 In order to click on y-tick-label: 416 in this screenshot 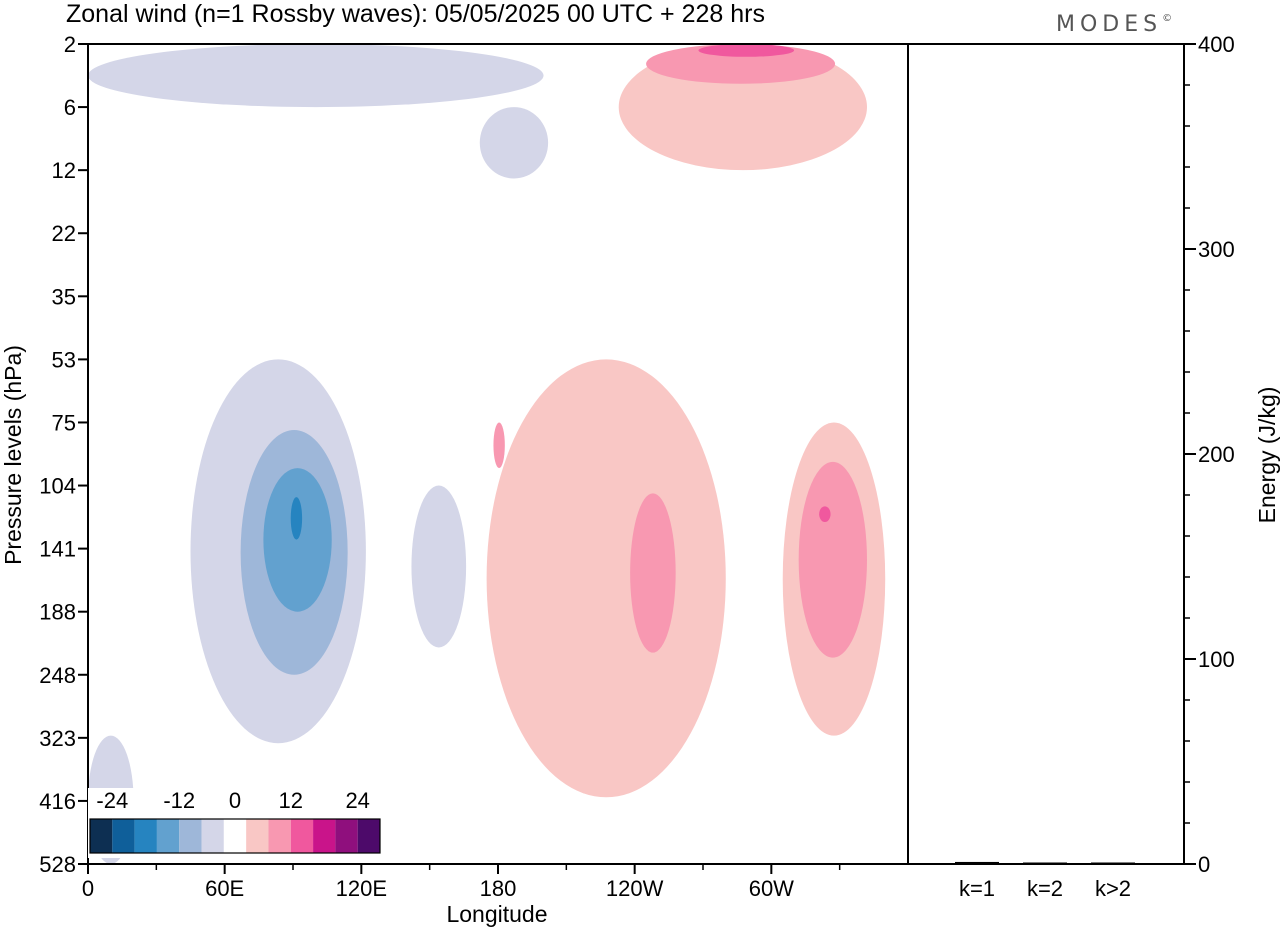, I will do `click(57, 801)`.